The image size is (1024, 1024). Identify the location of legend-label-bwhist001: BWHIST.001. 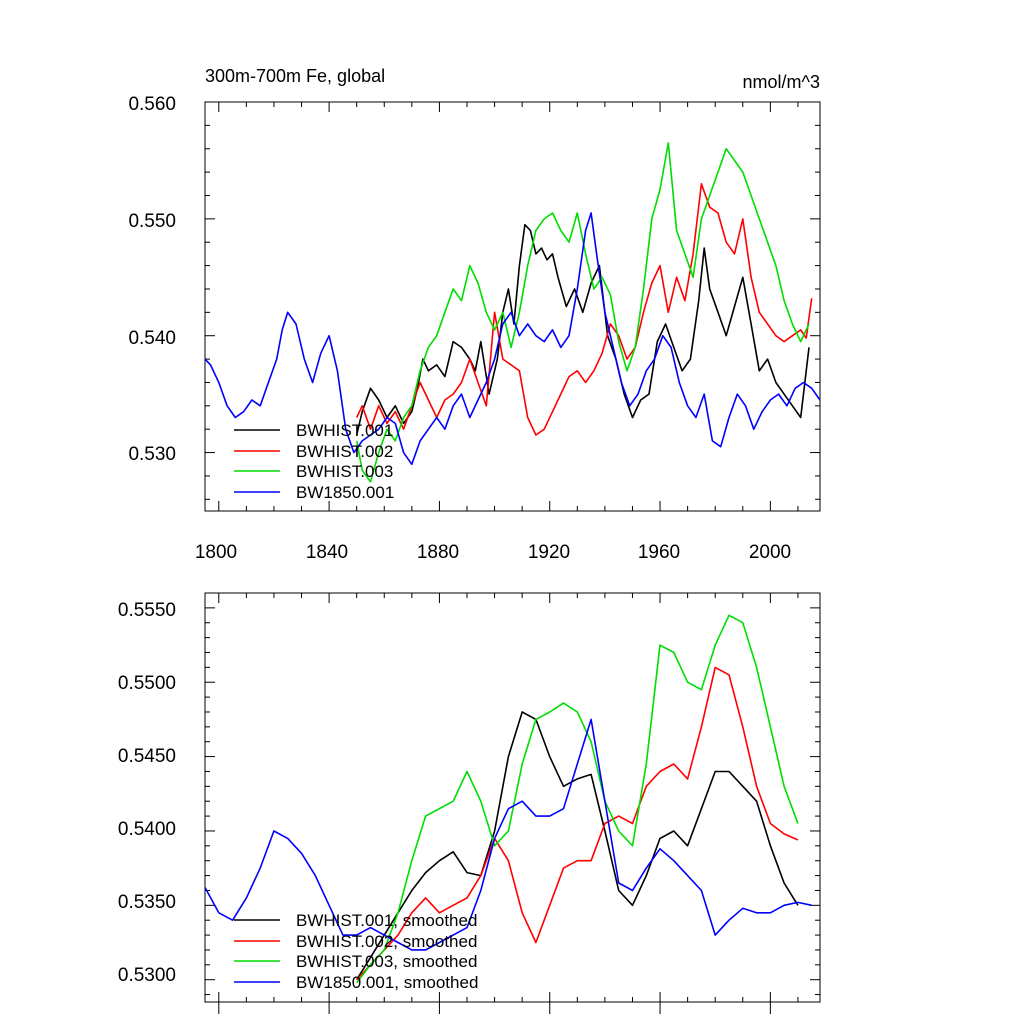
(344, 430).